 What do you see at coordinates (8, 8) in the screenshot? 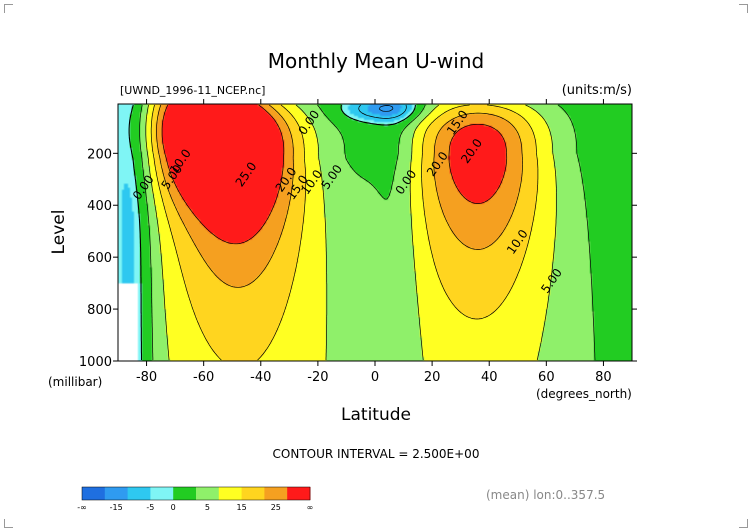
I see `crop-mark-top-left` at bounding box center [8, 8].